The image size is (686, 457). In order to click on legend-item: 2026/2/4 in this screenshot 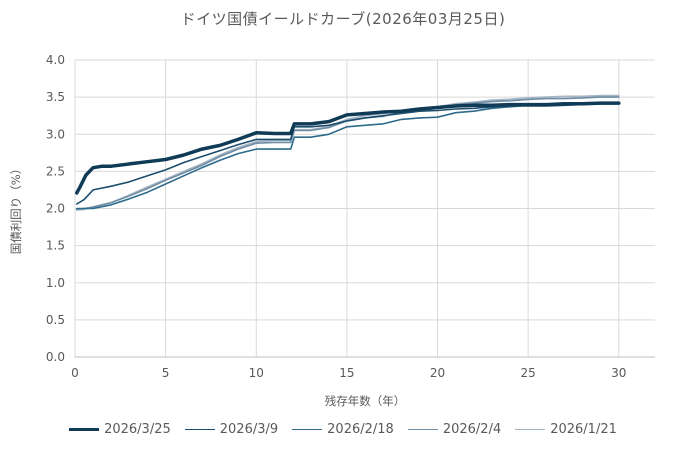, I will do `click(454, 429)`.